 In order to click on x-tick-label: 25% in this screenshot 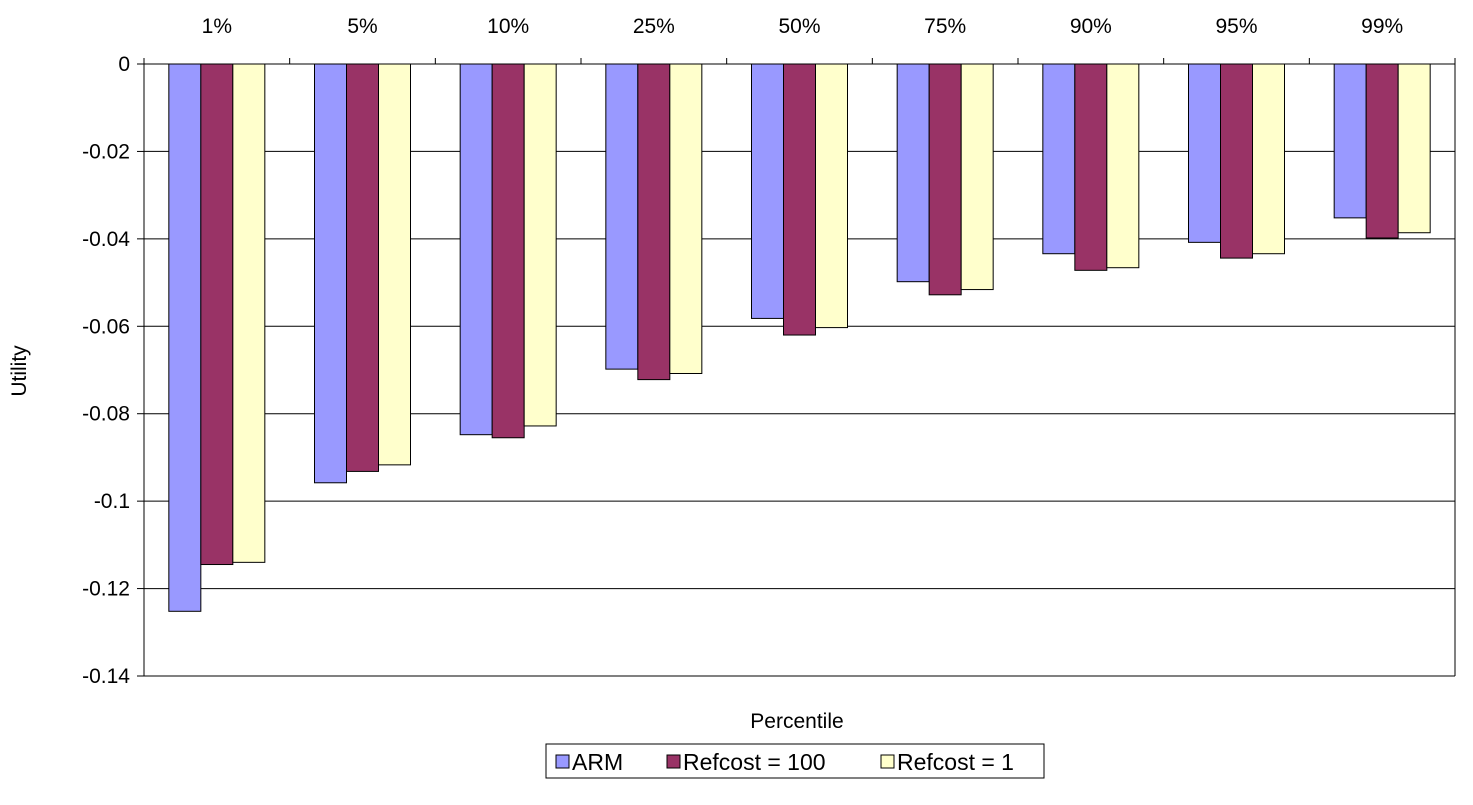, I will do `click(654, 26)`.